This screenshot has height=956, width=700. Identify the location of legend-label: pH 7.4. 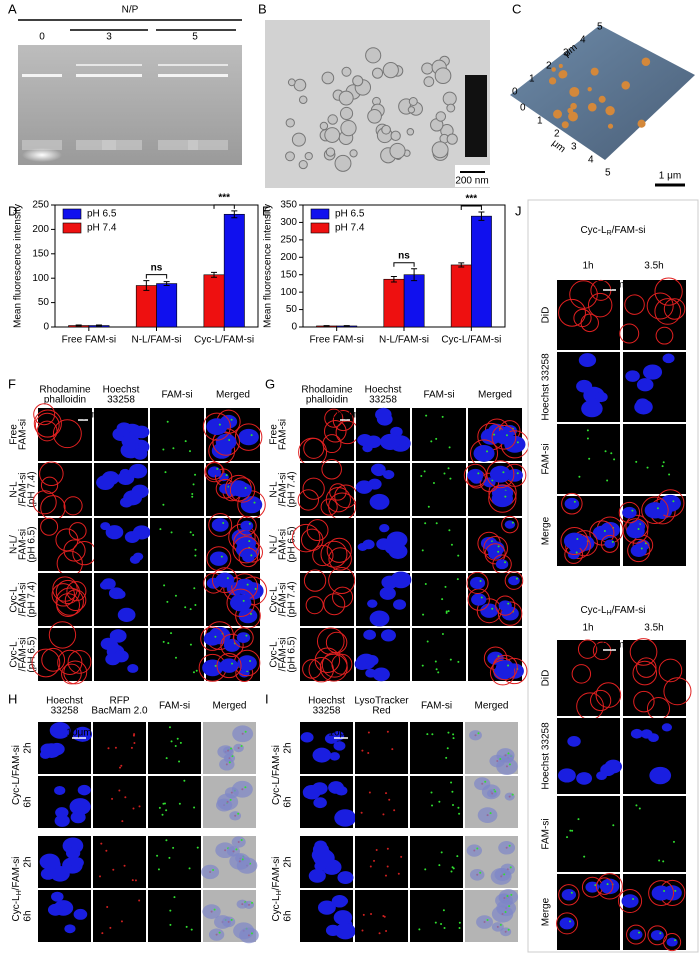
(102, 228).